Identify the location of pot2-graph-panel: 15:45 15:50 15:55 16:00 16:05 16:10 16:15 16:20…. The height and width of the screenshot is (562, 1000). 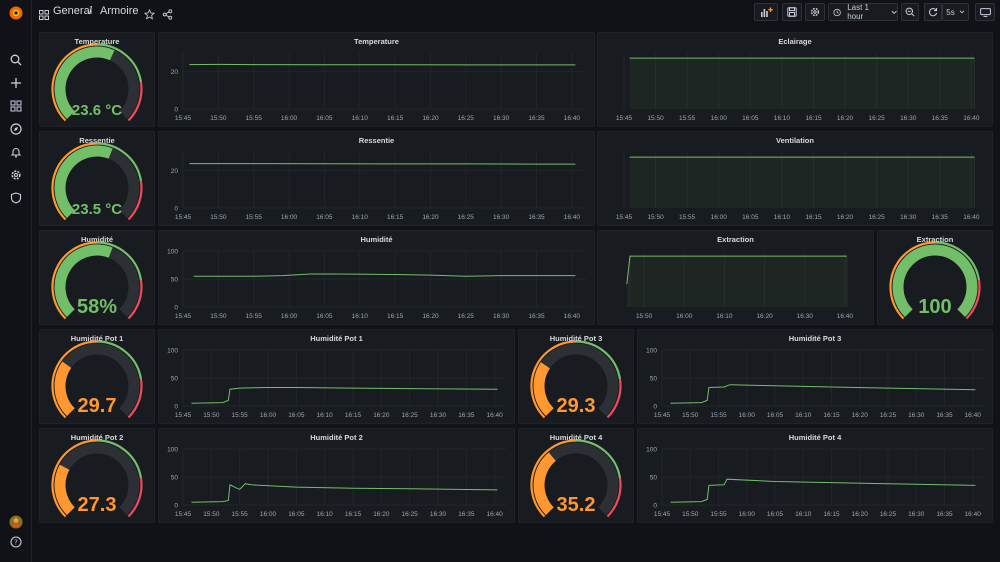
(336, 475).